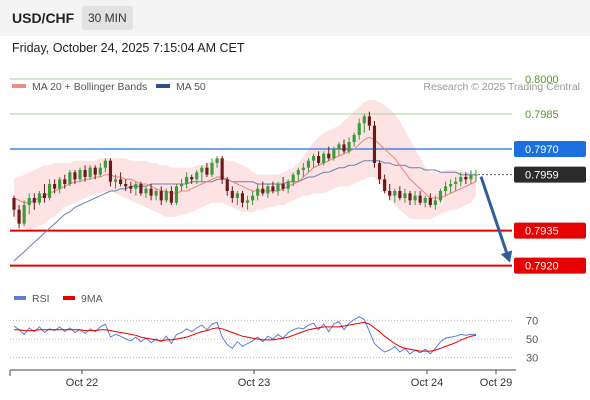 The width and height of the screenshot is (590, 400). What do you see at coordinates (542, 80) in the screenshot?
I see `level-label: 0.8000` at bounding box center [542, 80].